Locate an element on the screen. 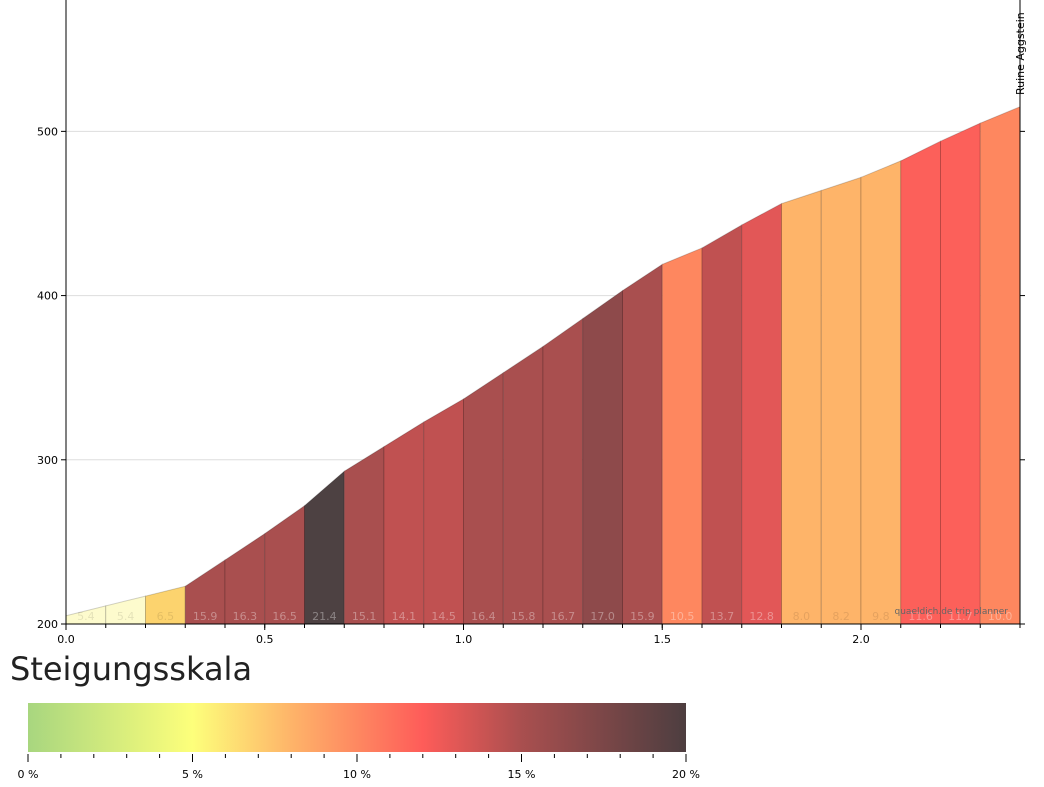 The height and width of the screenshot is (787, 1044). segment-grade-label: 15.8 is located at coordinates (523, 616).